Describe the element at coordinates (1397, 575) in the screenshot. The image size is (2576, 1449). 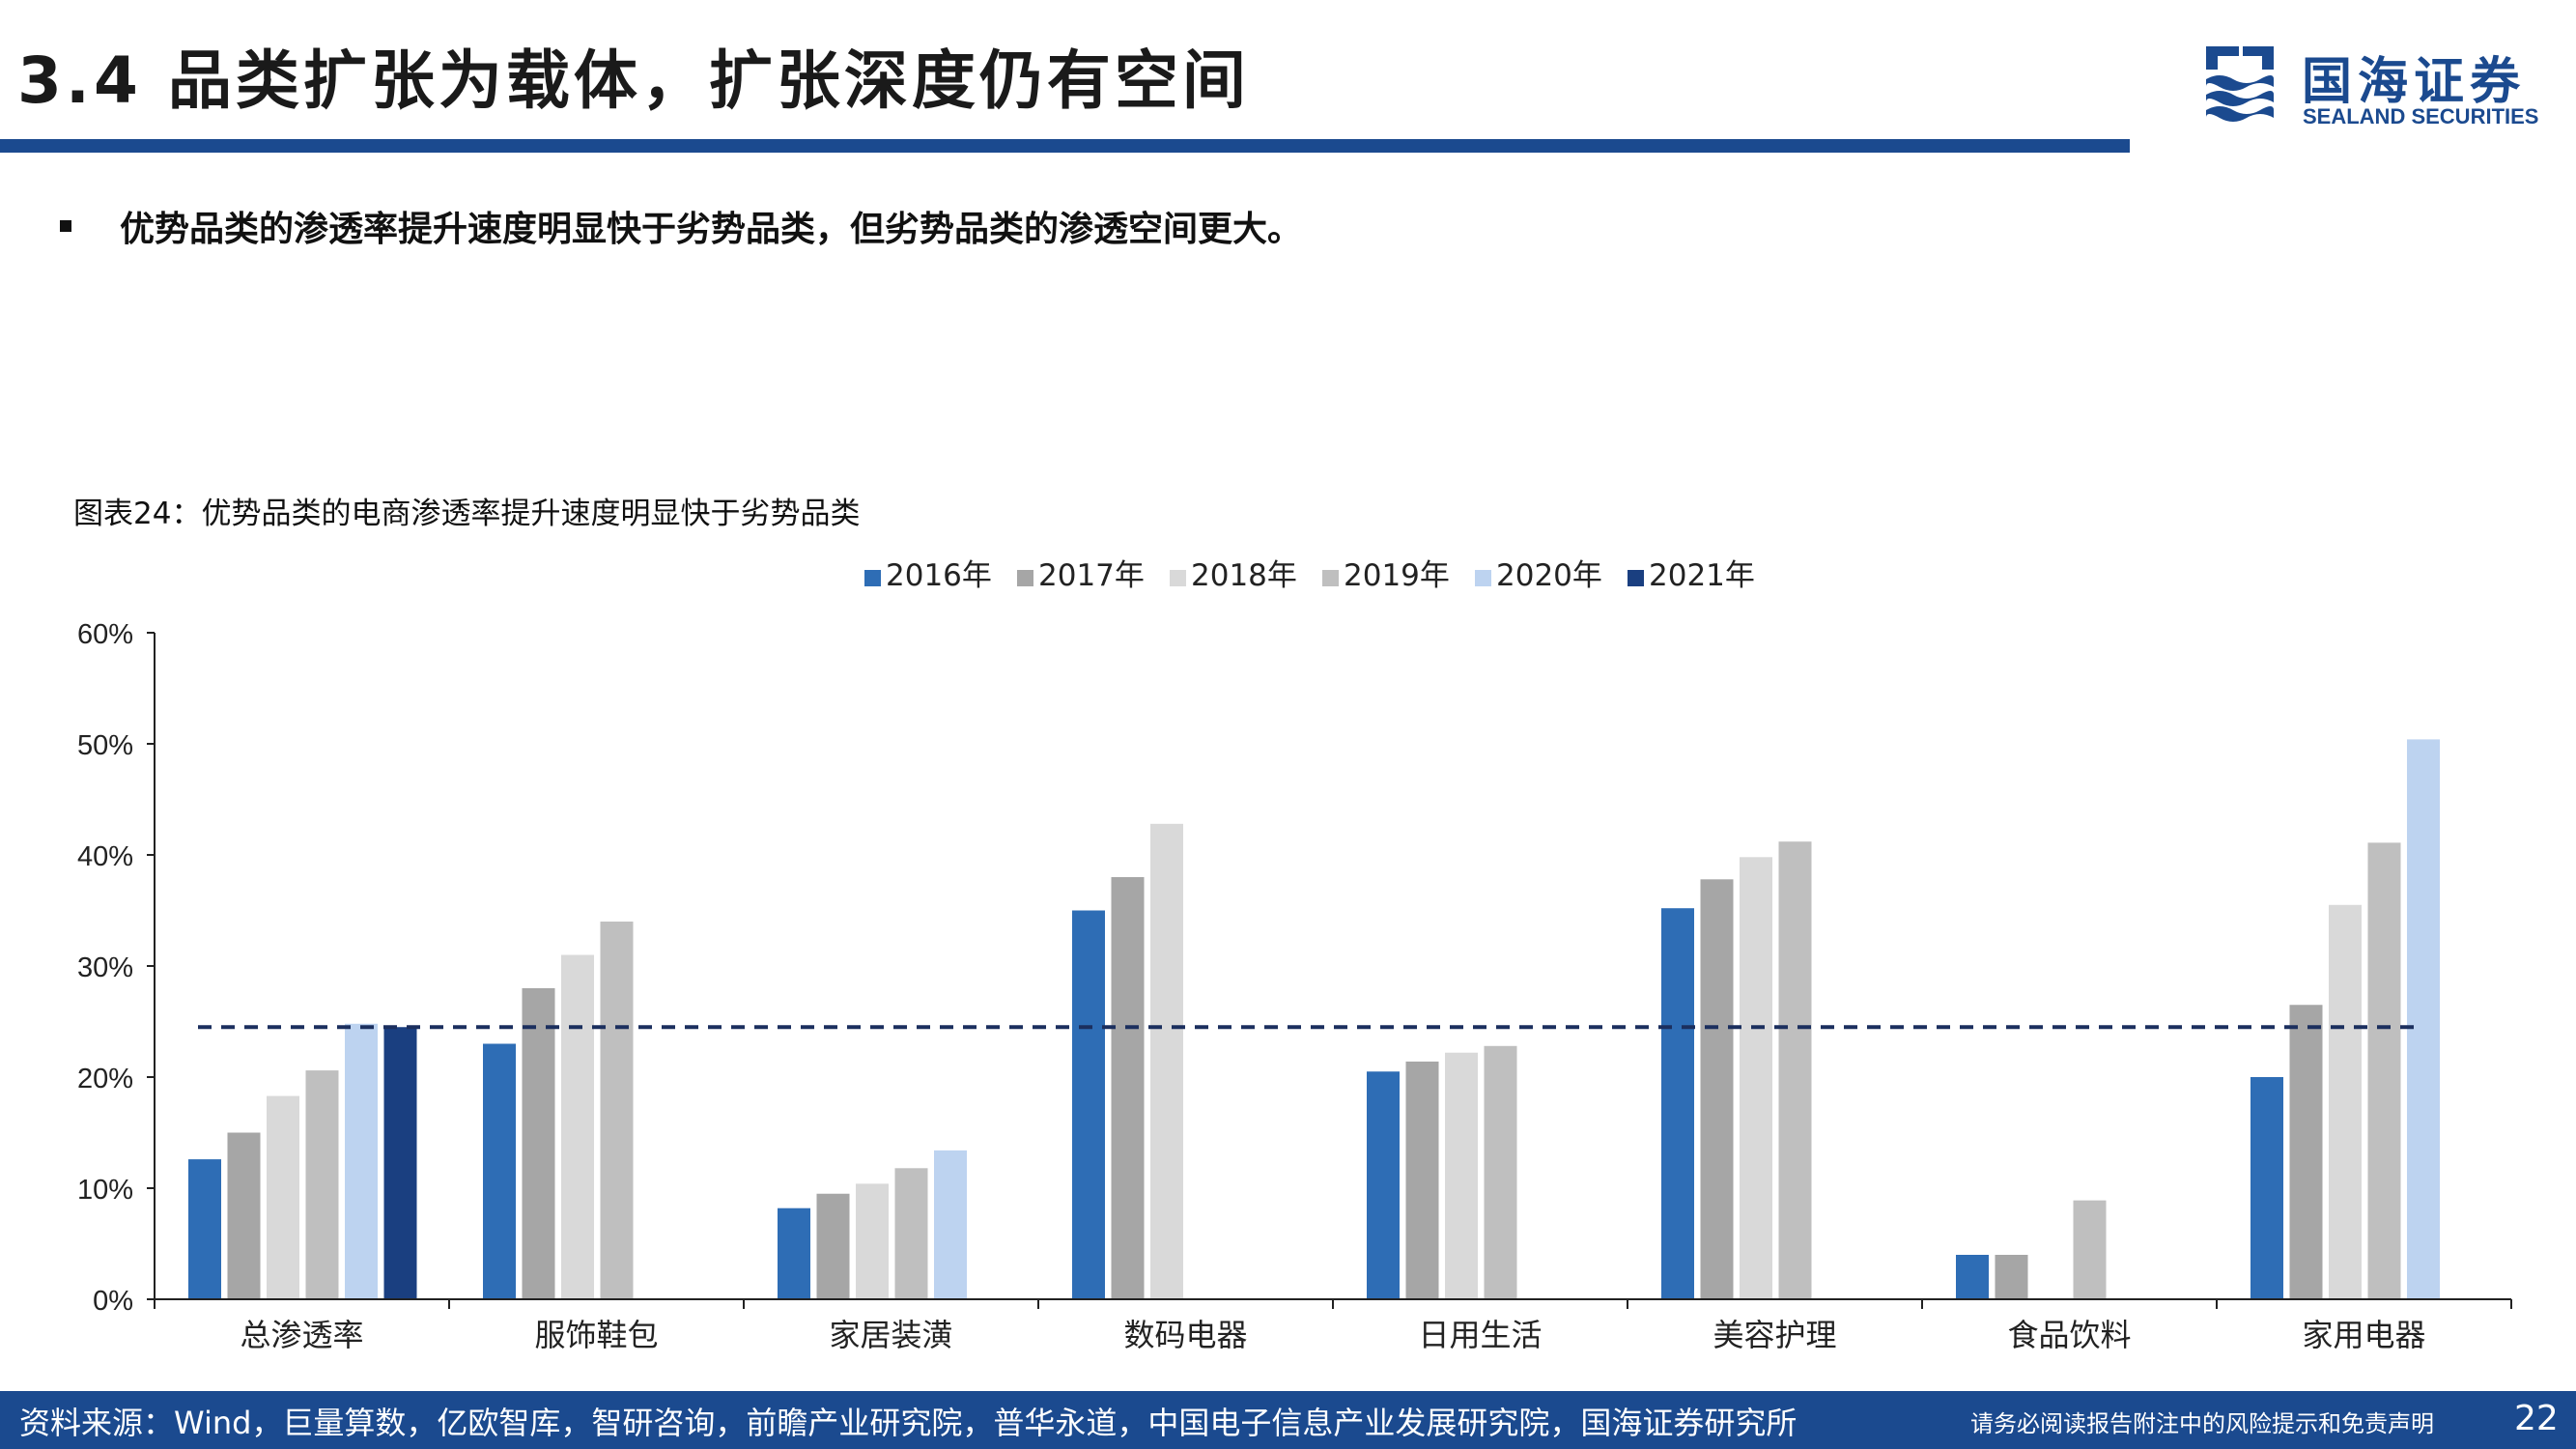
I see `legend-label-3: 2019年` at that location.